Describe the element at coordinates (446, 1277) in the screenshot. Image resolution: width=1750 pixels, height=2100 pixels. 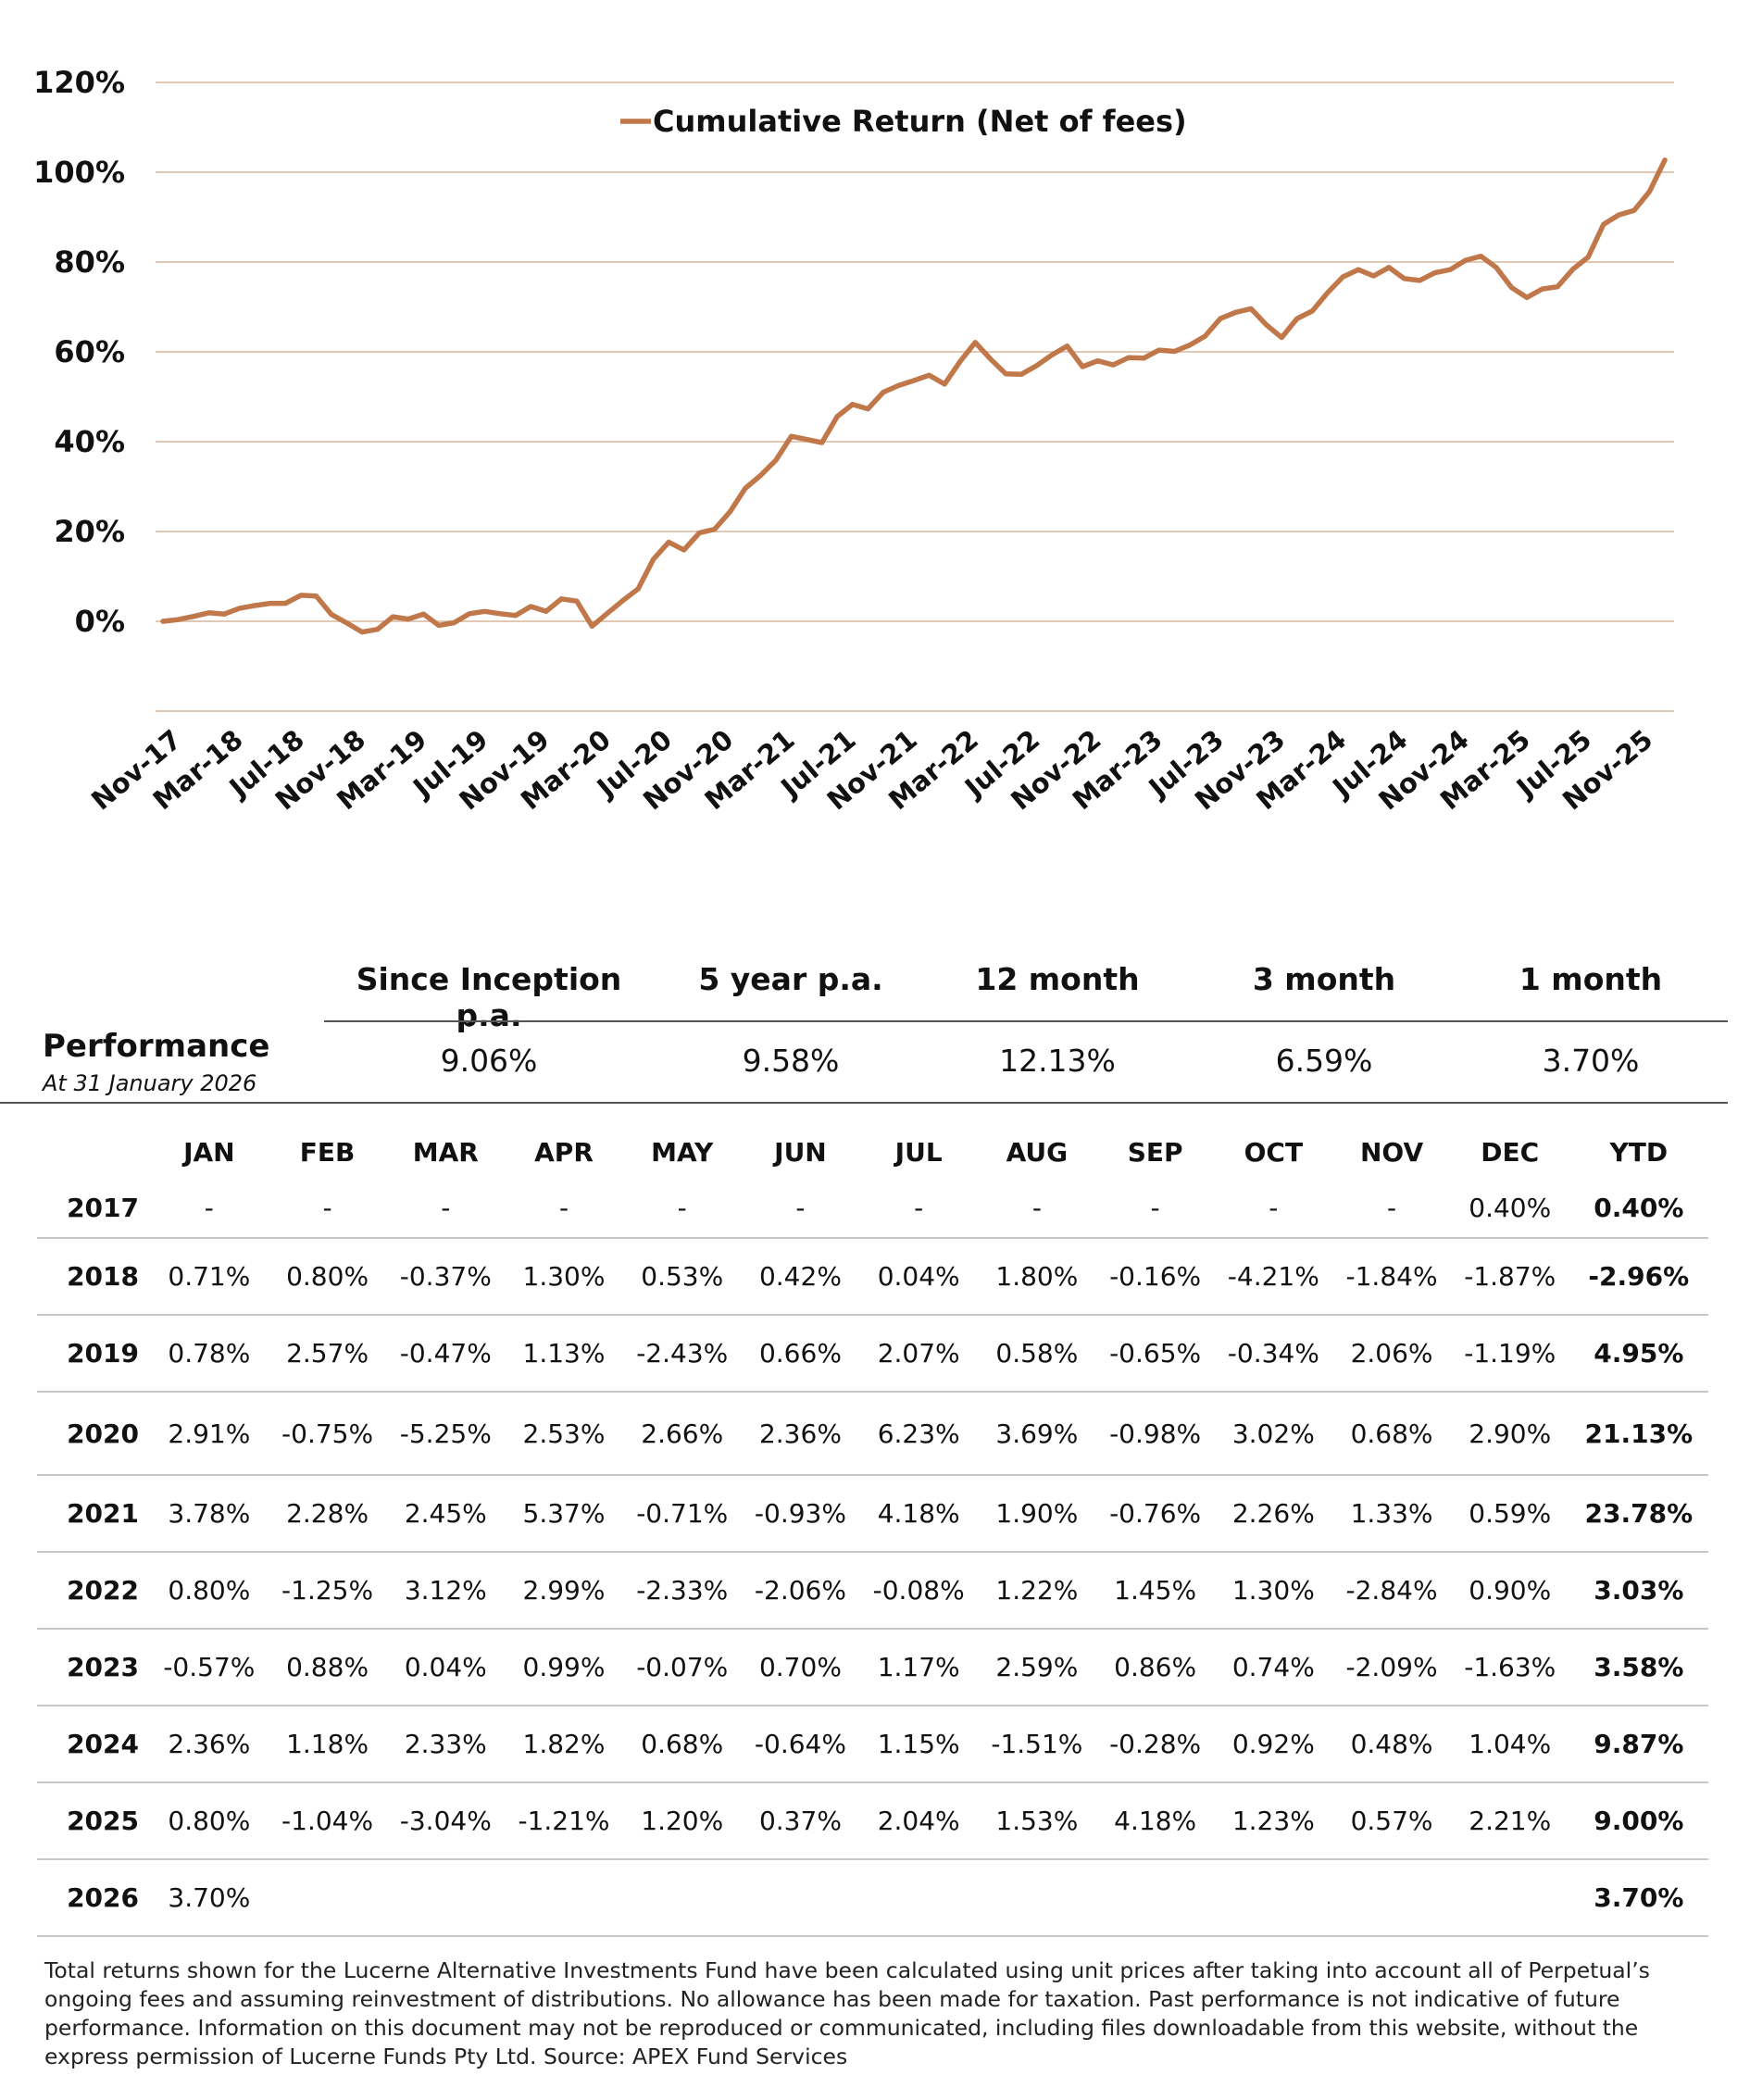
I see `month-return-cell: -0.37%` at that location.